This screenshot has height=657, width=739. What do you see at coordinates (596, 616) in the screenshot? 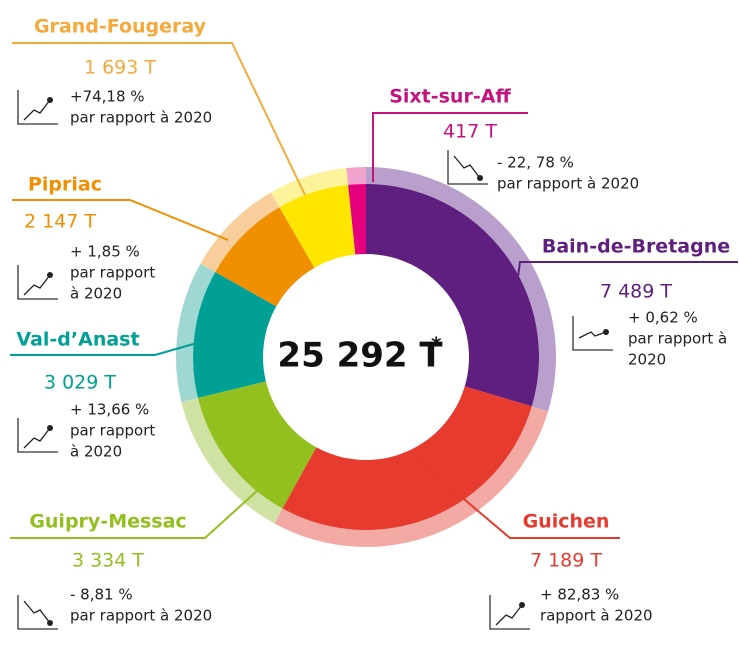
I see `item-comparison: rapport à 2020` at bounding box center [596, 616].